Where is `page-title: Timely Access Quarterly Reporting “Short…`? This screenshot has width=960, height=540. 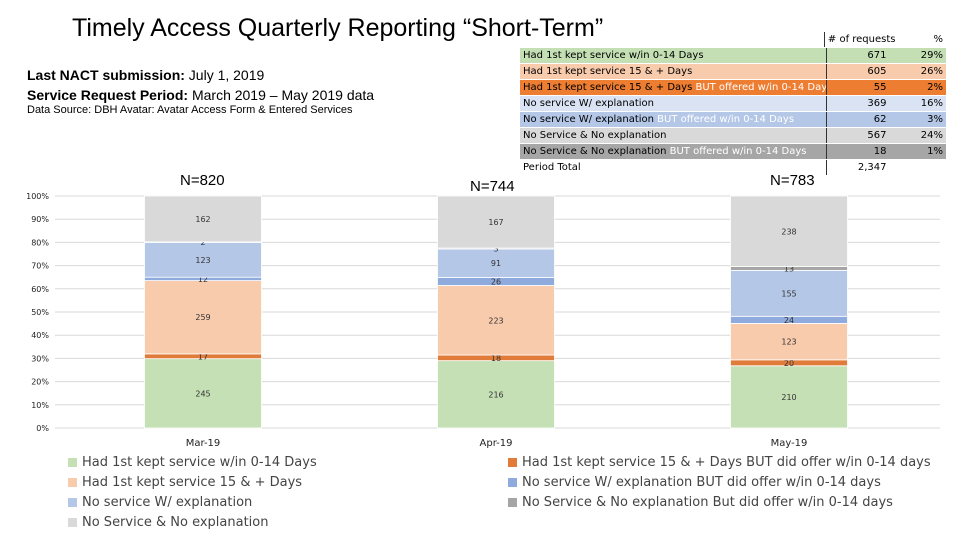
page-title: Timely Access Quarterly Reporting “Short… is located at coordinates (338, 28).